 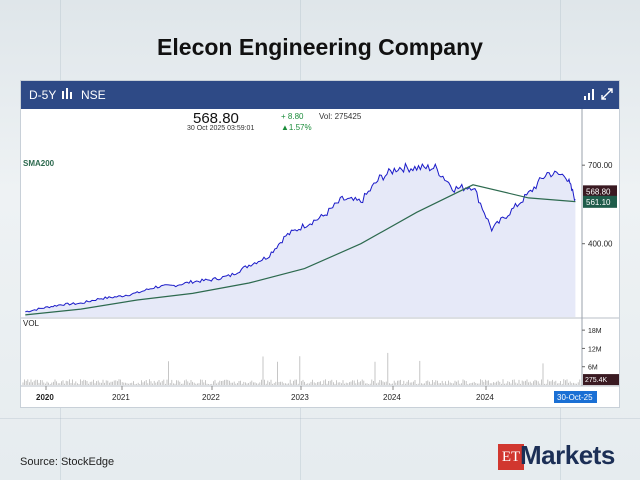 I want to click on sma-tag-bg, so click(x=600, y=201).